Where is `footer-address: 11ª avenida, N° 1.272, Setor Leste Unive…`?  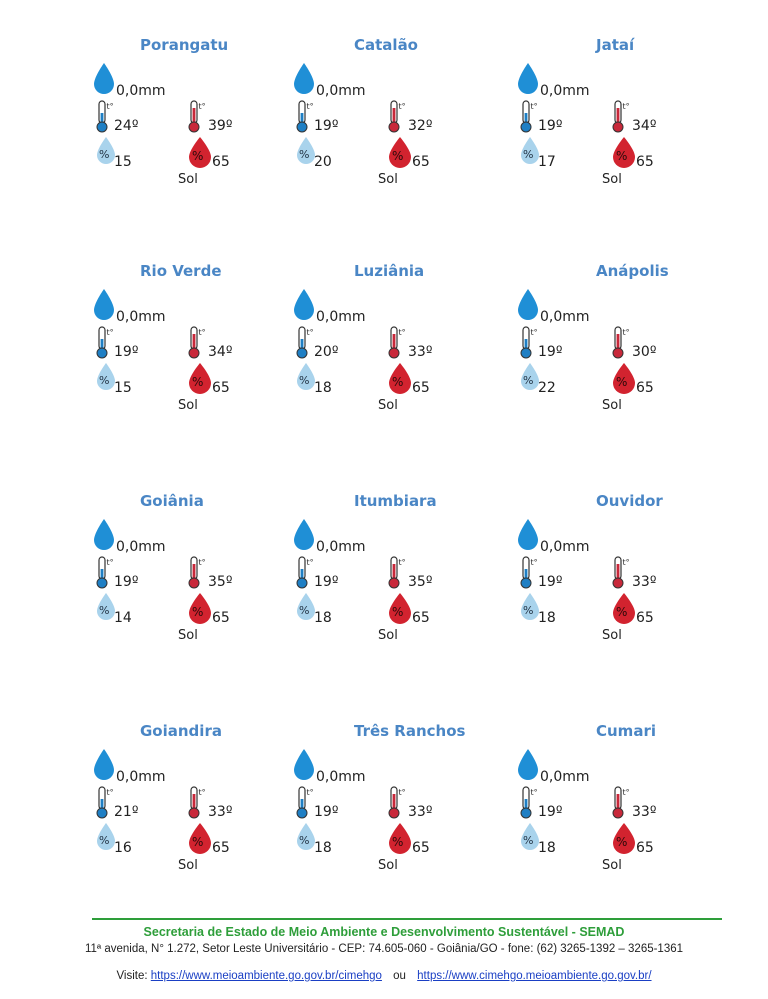
footer-address: 11ª avenida, N° 1.272, Setor Leste Unive… is located at coordinates (384, 949).